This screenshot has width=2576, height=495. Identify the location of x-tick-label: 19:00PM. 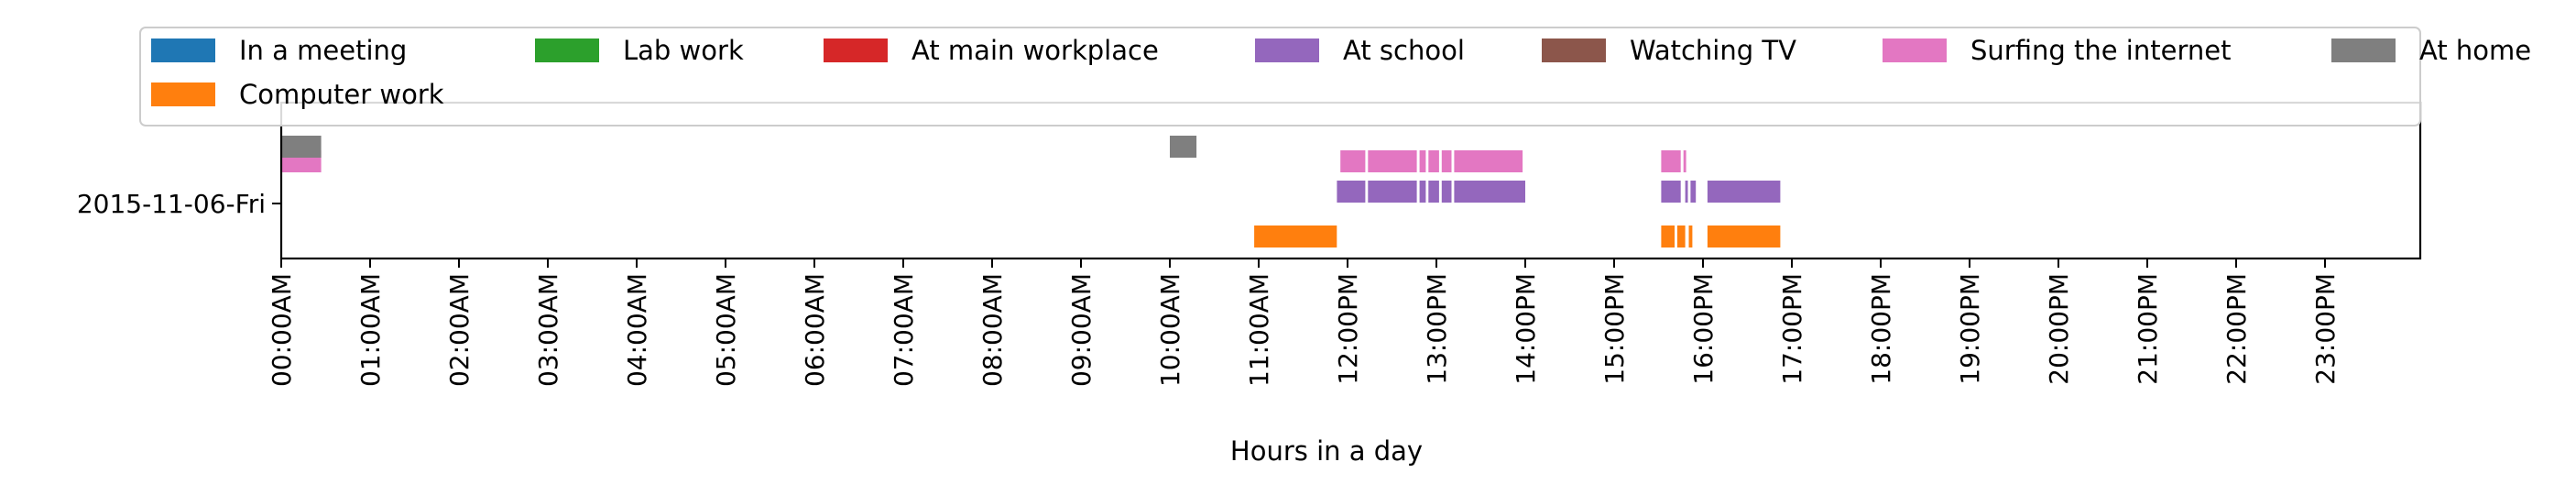
(1970, 329).